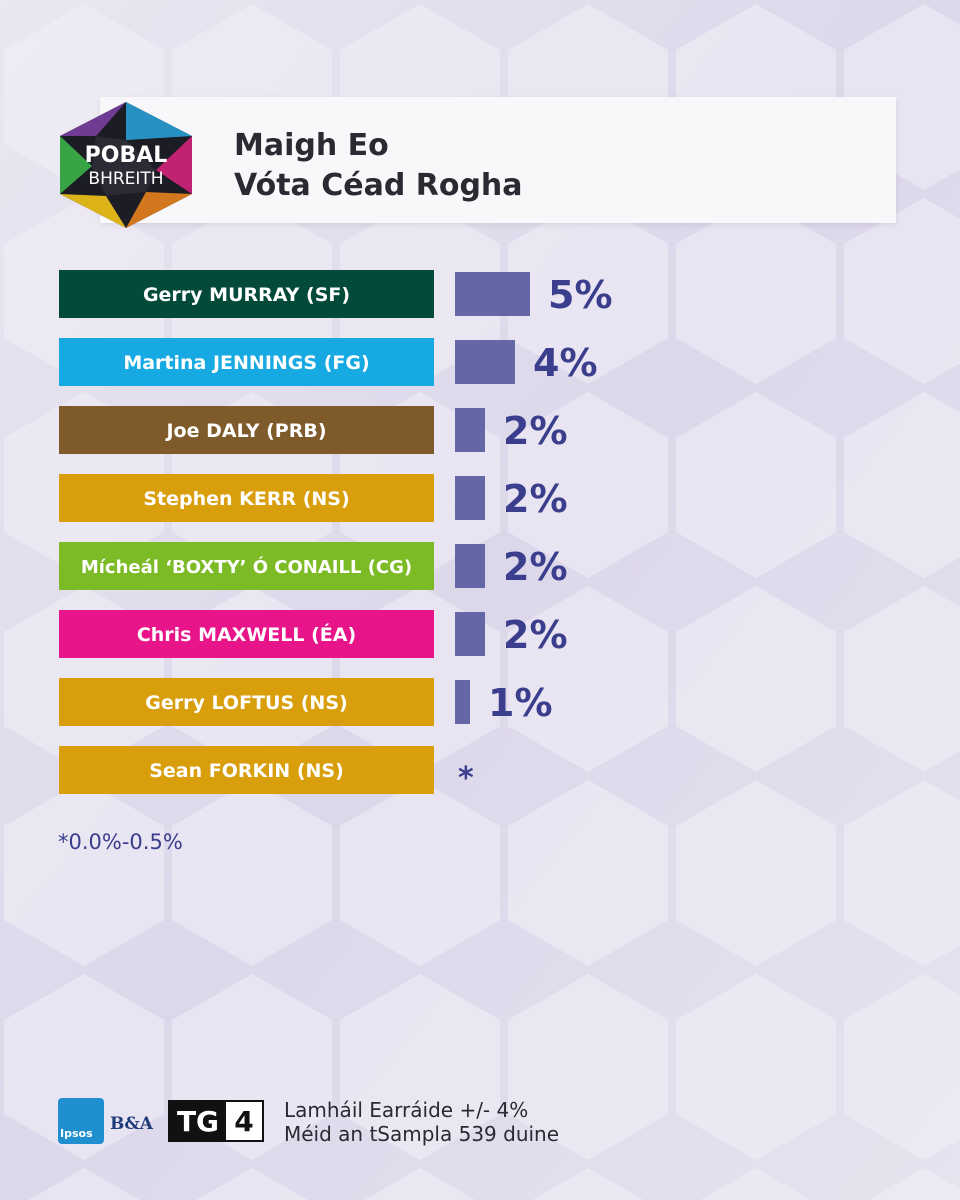 The image size is (960, 1200). Describe the element at coordinates (580, 295) in the screenshot. I see `value-label: 5%` at that location.